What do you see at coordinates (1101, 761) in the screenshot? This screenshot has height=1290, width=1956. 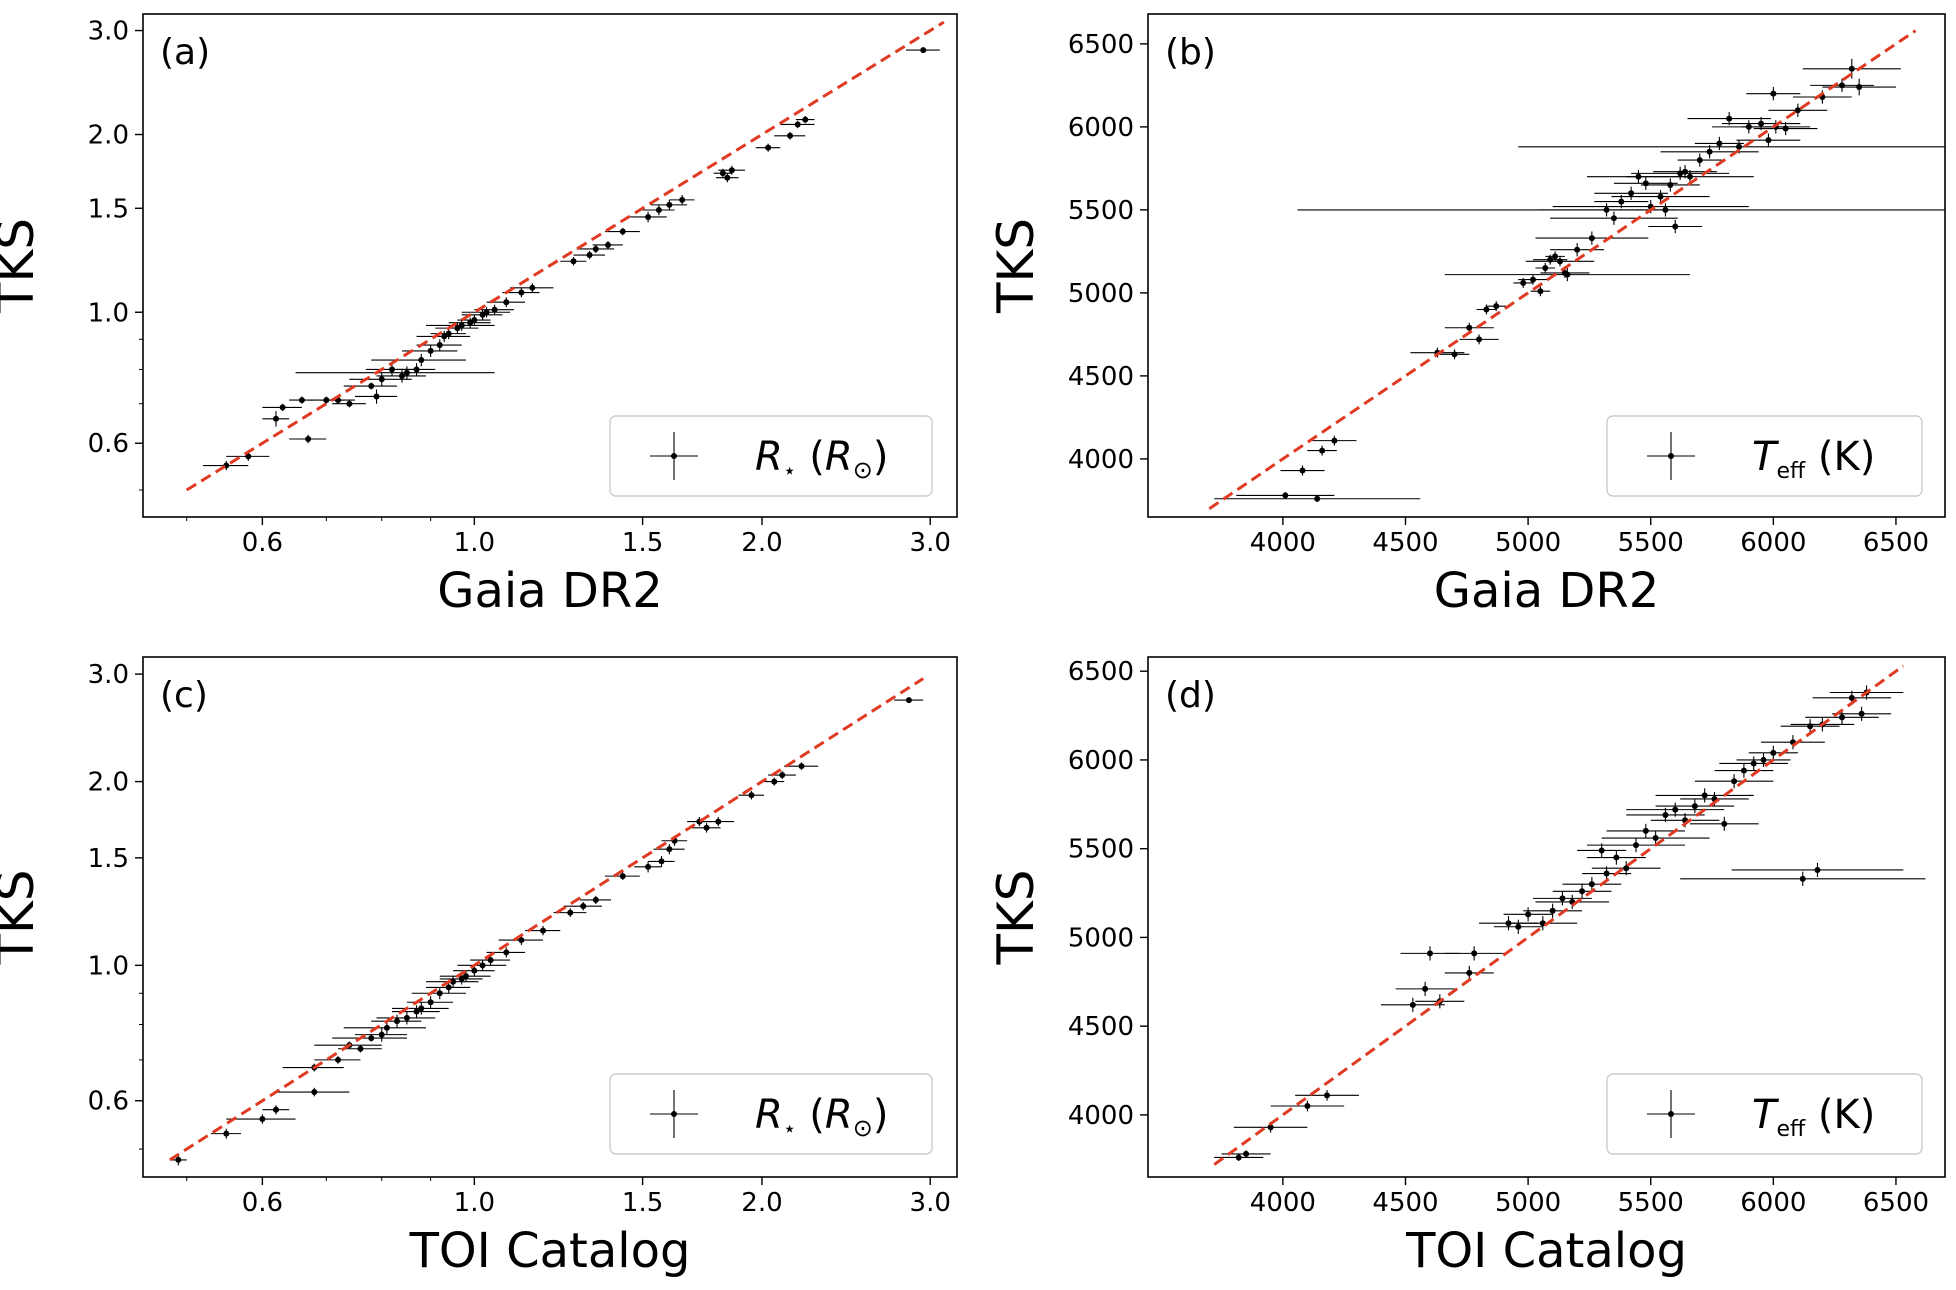 I see `y-tick-label: 6000` at bounding box center [1101, 761].